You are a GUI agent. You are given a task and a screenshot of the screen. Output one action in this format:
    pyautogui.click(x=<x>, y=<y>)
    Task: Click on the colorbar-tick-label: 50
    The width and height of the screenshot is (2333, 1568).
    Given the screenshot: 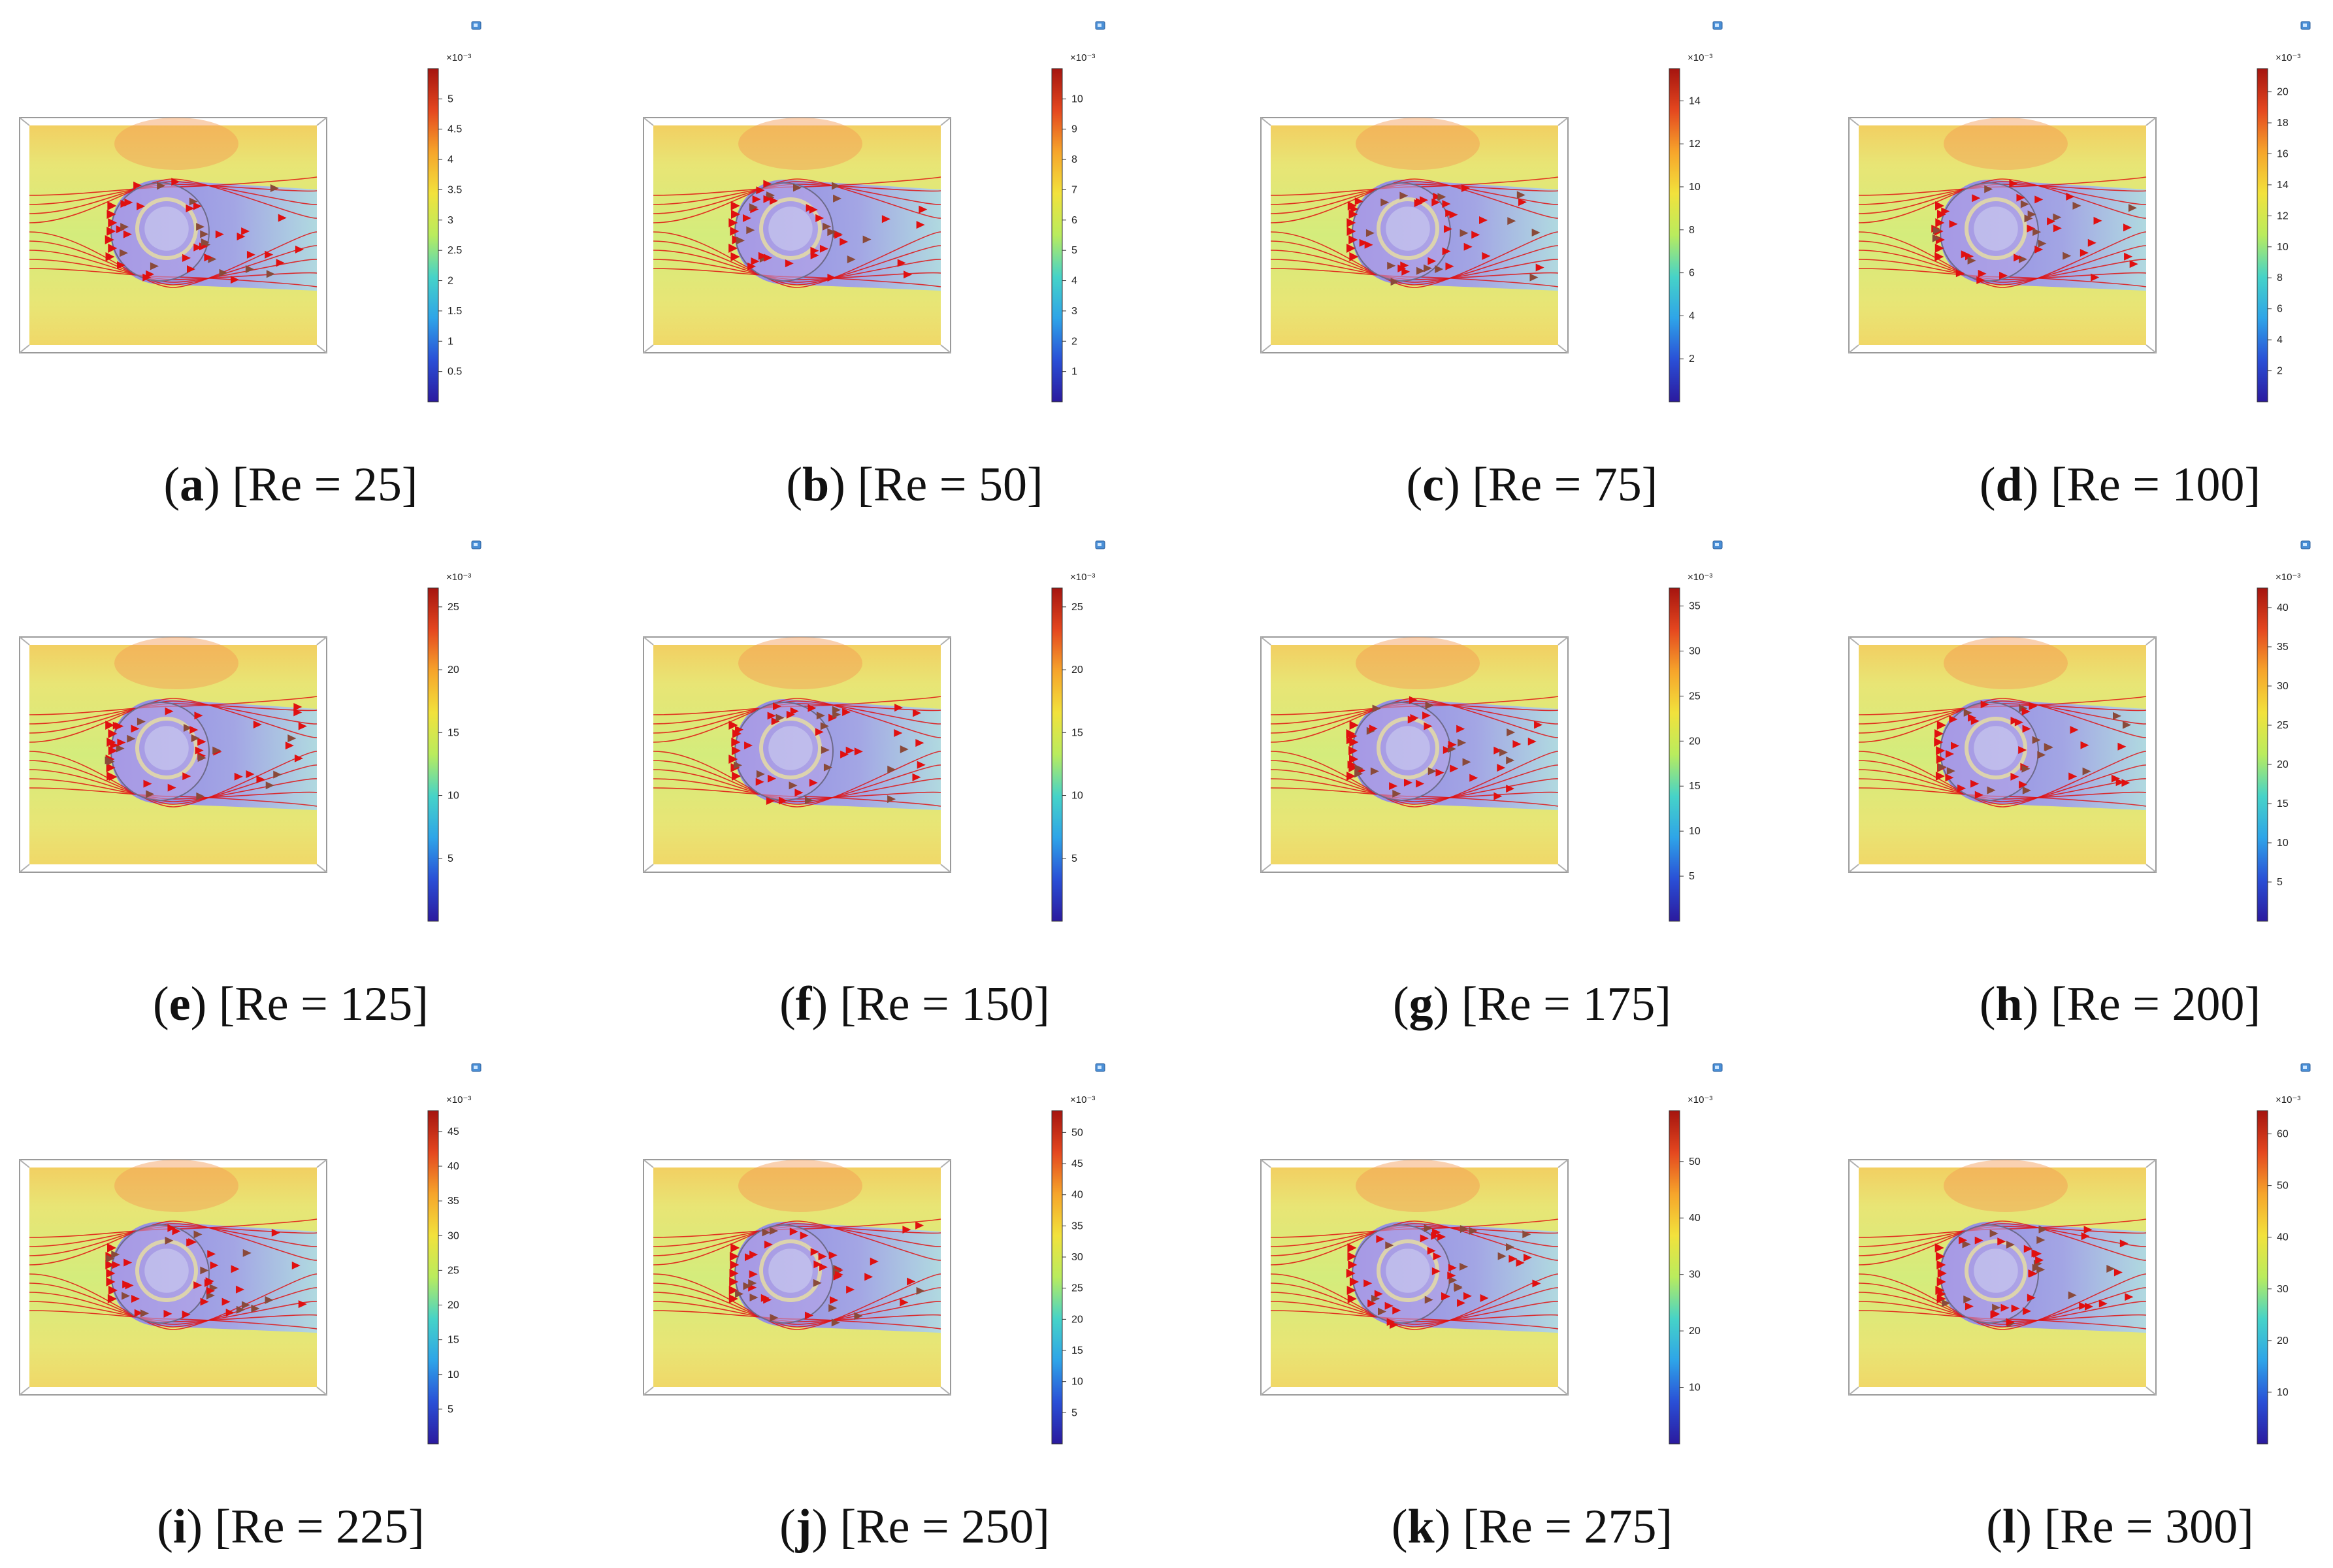 What is the action you would take?
    pyautogui.click(x=1695, y=1162)
    